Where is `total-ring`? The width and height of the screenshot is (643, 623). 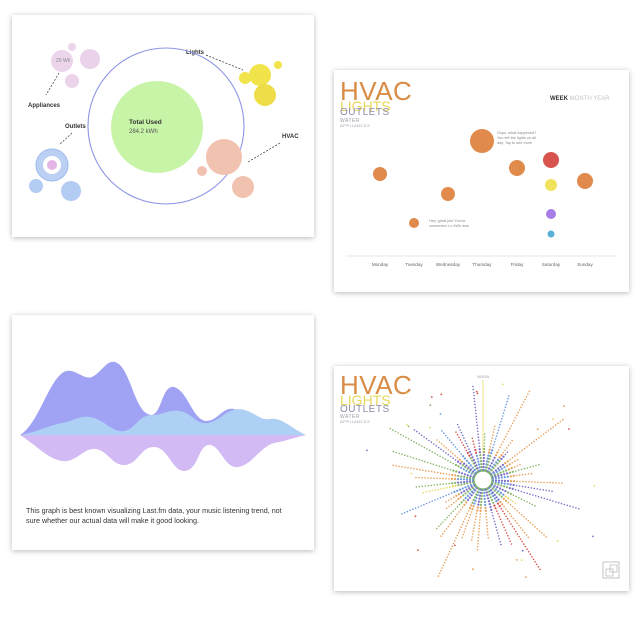
total-ring is located at coordinates (166, 126).